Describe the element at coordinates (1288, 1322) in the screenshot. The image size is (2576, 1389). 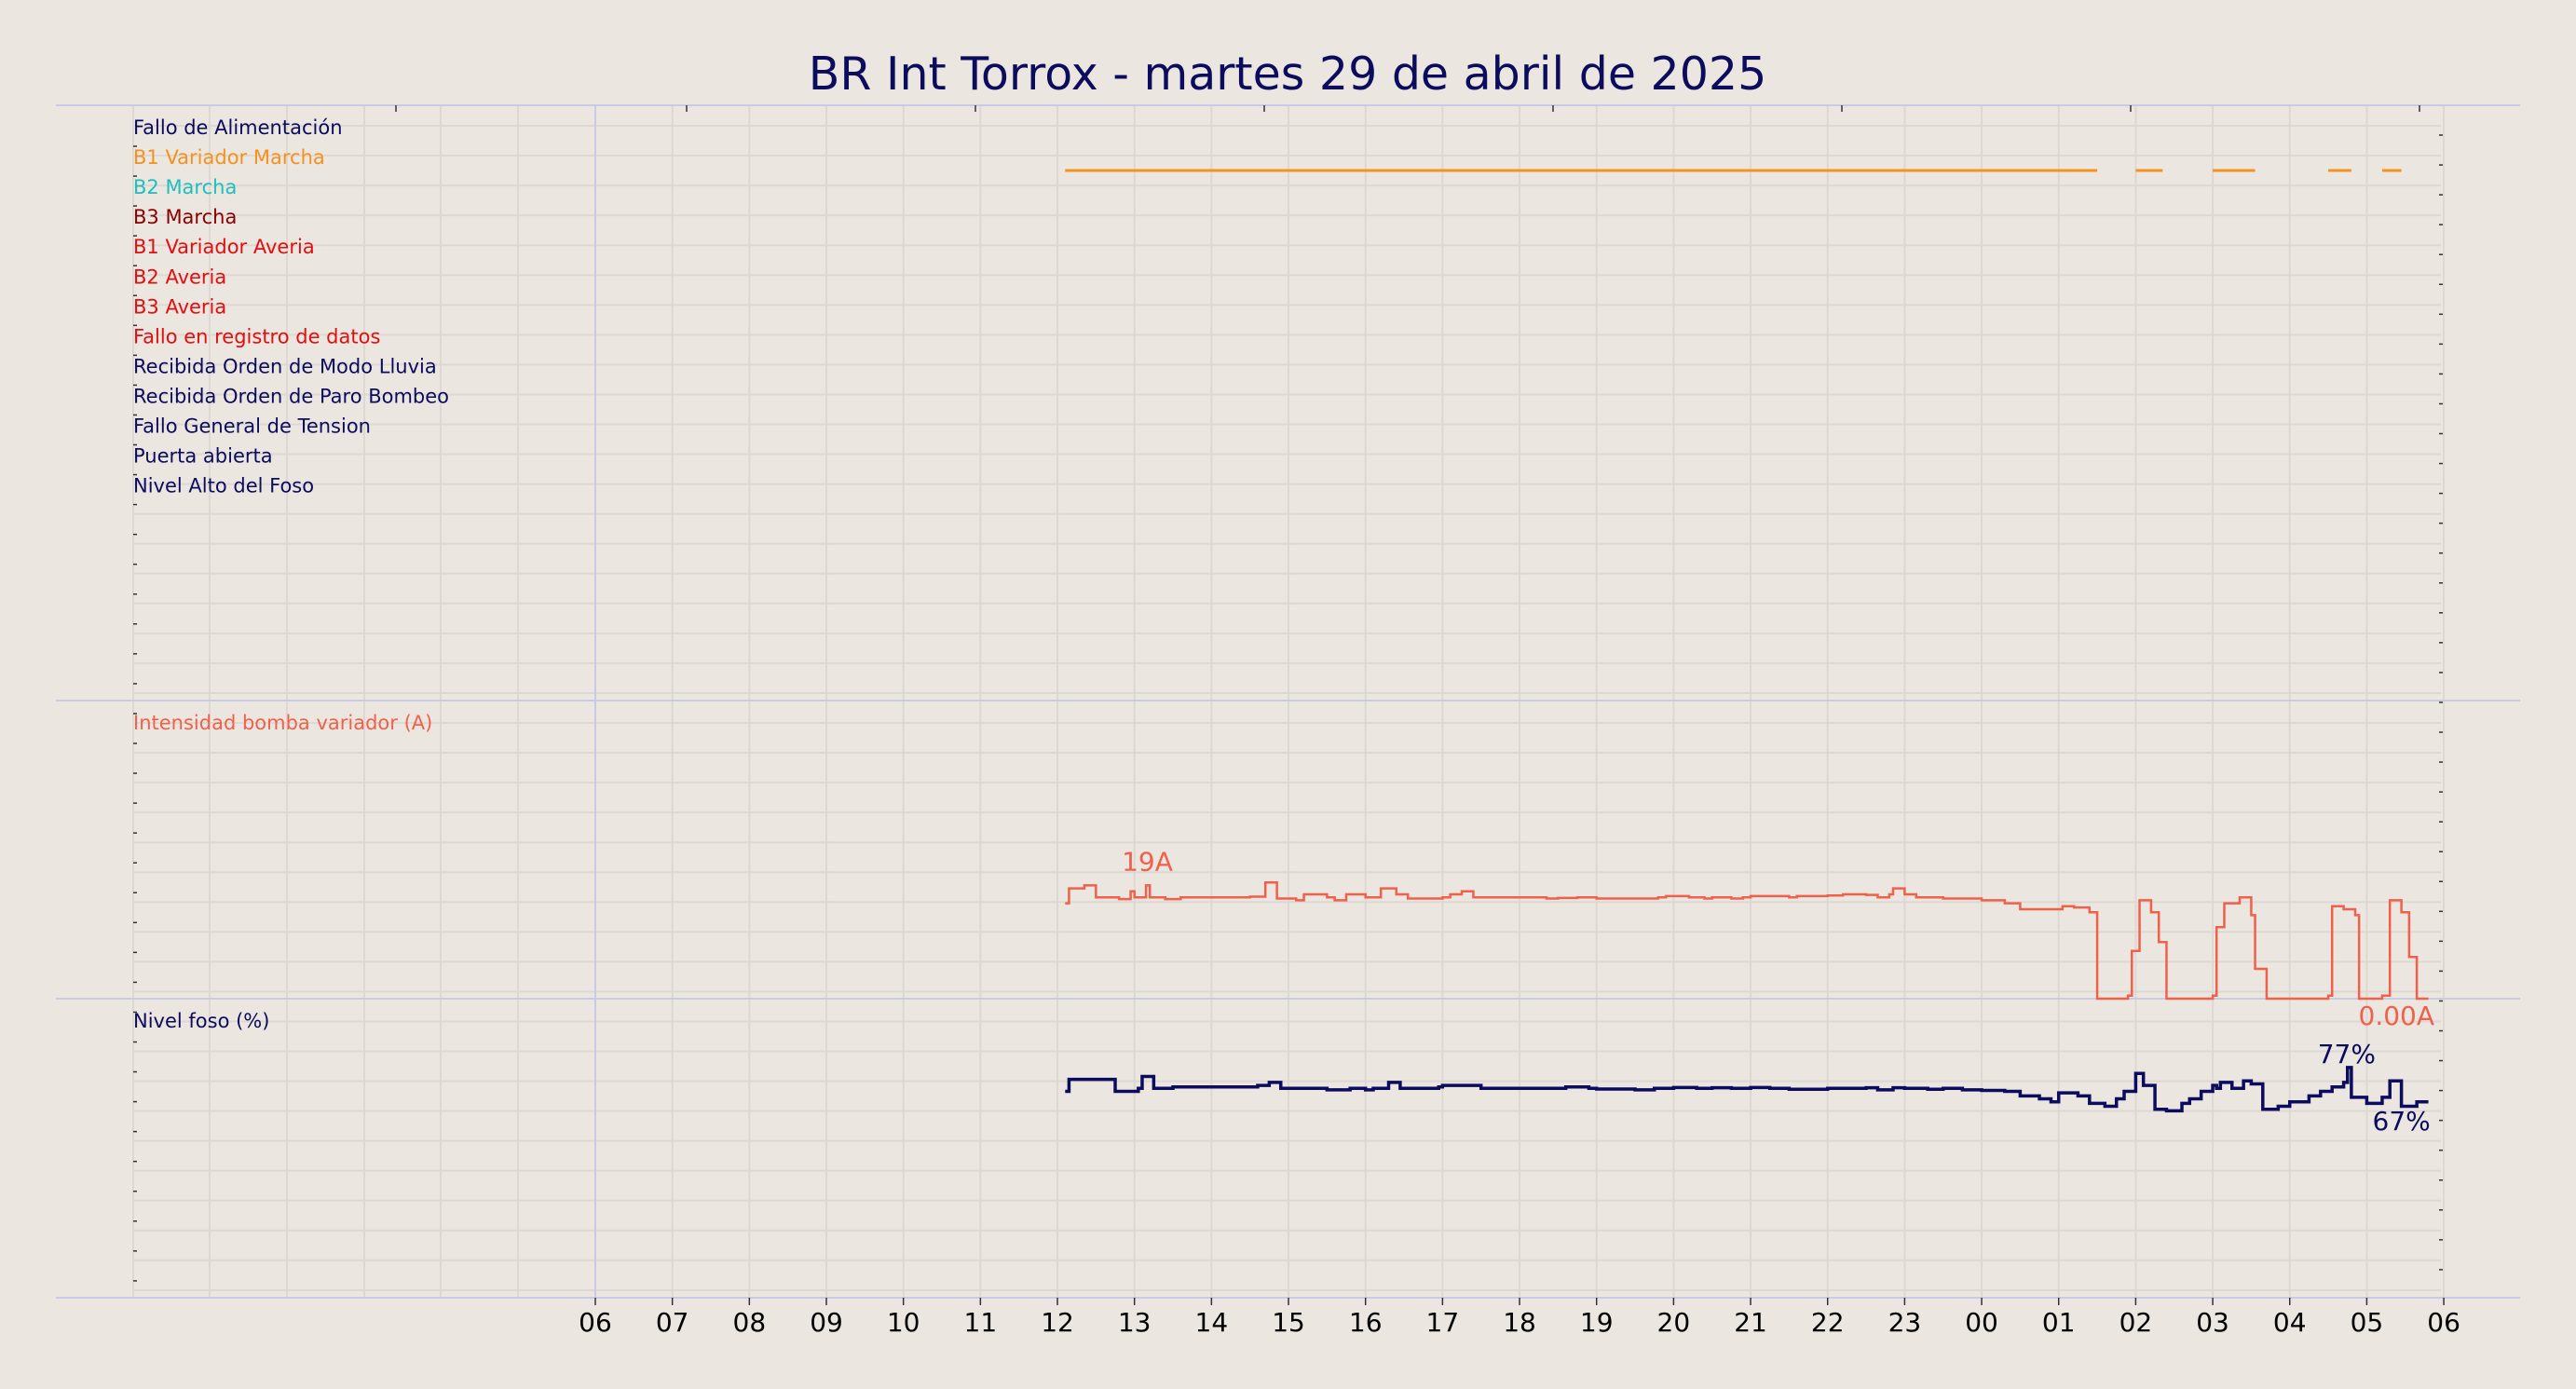
I see `x-tick-label: 15` at that location.